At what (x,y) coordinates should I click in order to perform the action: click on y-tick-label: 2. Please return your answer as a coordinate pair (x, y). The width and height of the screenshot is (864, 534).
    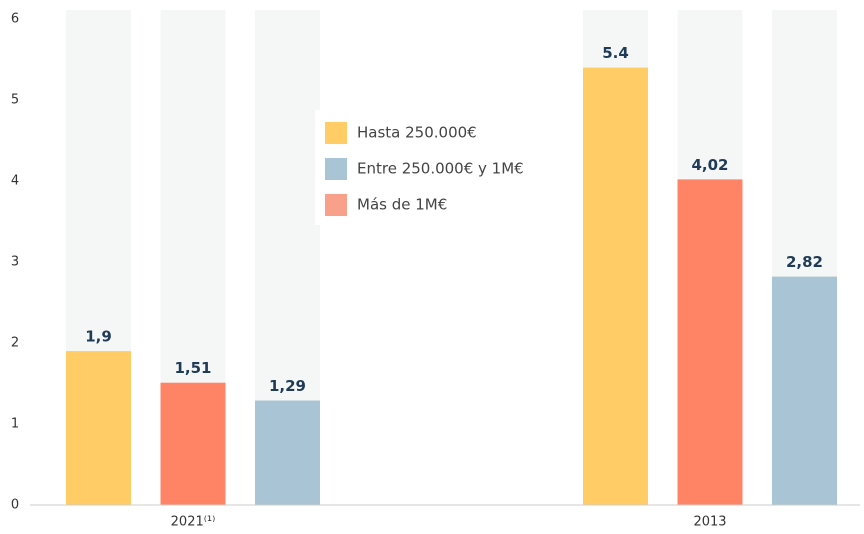
    Looking at the image, I should click on (15, 343).